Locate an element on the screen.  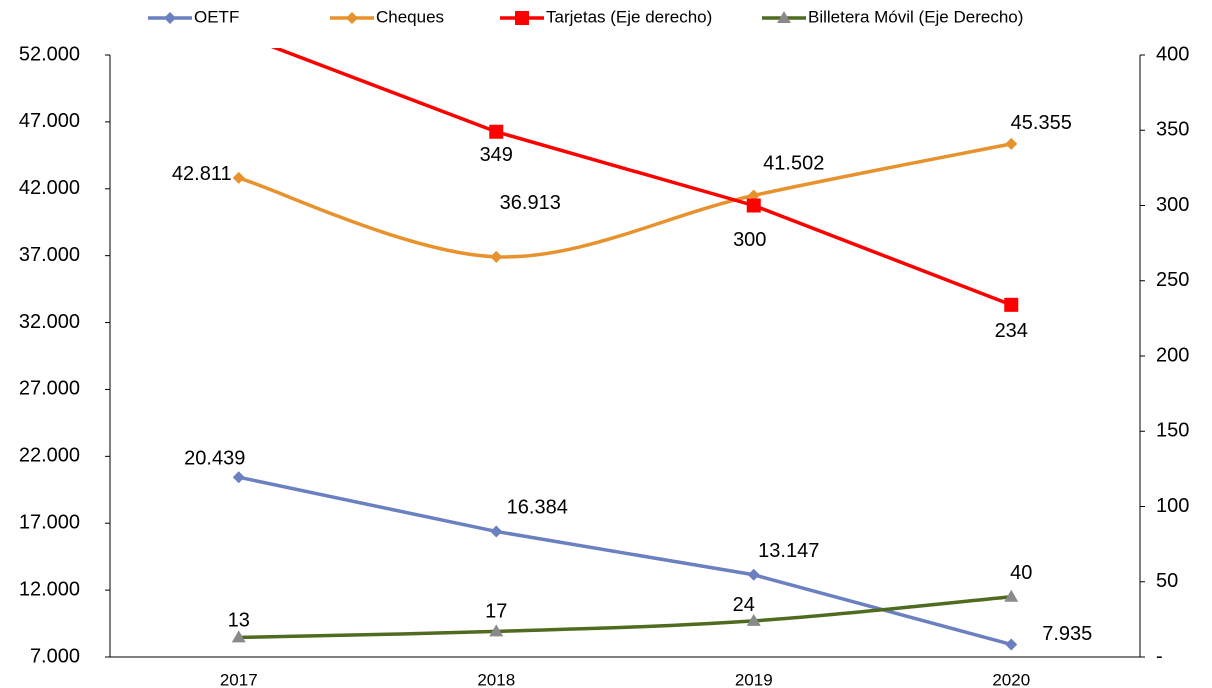
data-label: 24 is located at coordinates (744, 605).